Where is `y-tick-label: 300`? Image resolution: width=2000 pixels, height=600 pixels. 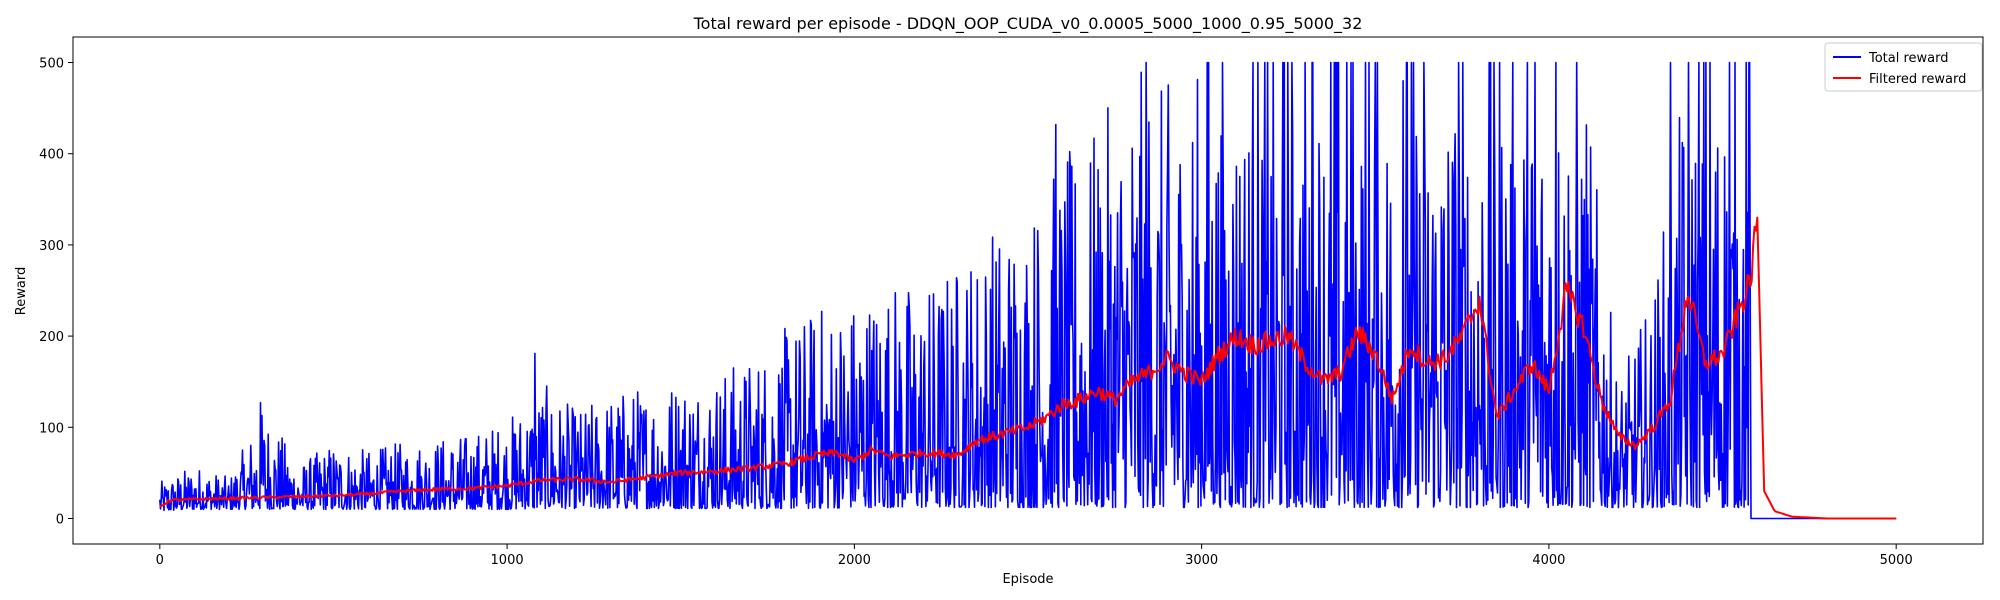 y-tick-label: 300 is located at coordinates (51, 246).